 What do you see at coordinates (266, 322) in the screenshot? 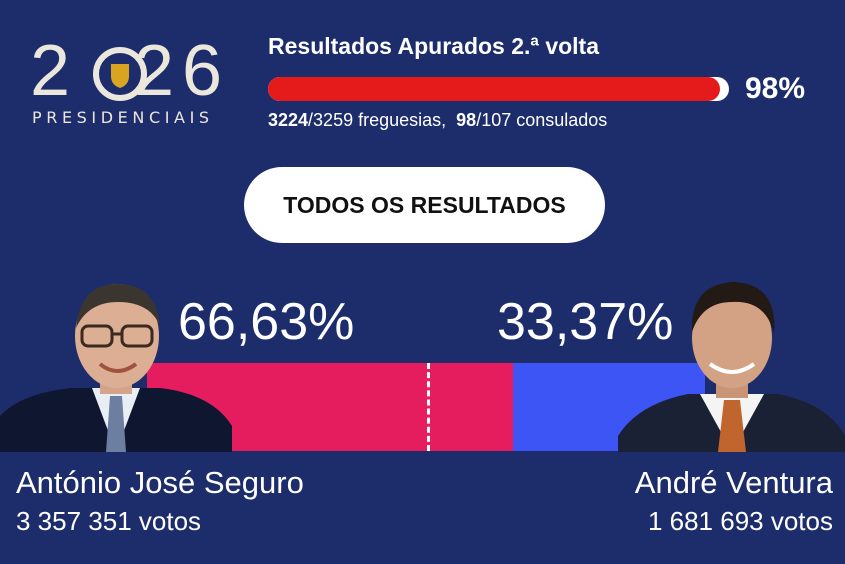
I see `left-candidate-percent: 66,63%` at bounding box center [266, 322].